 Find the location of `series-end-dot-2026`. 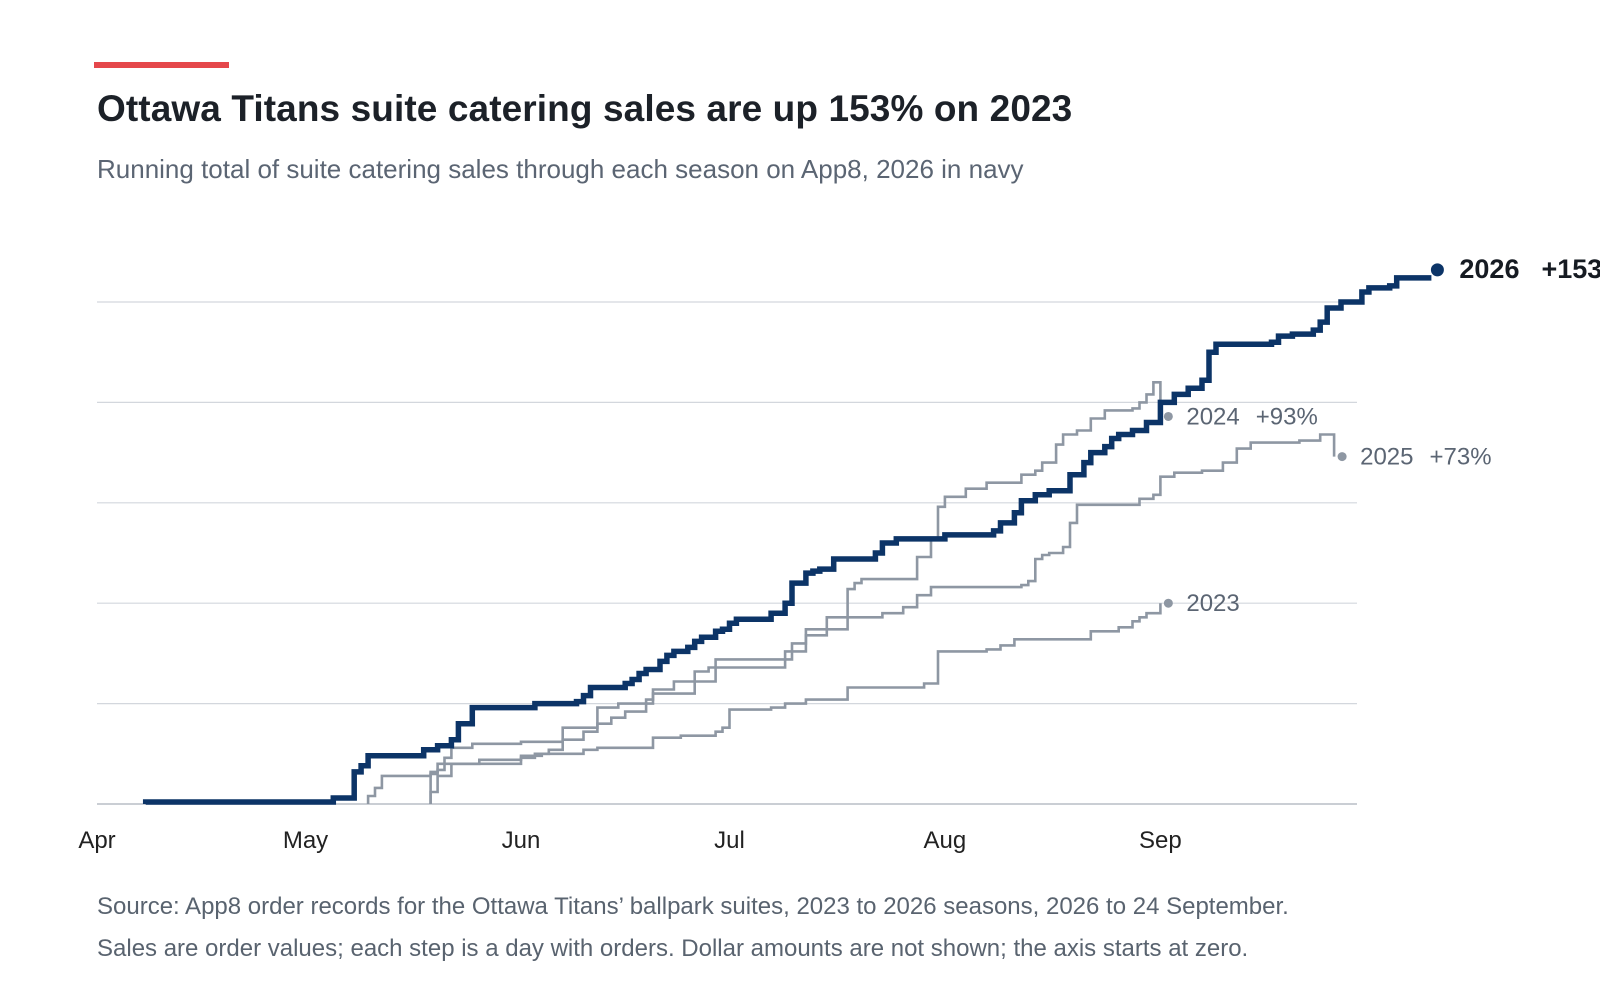

series-end-dot-2026 is located at coordinates (1437, 270).